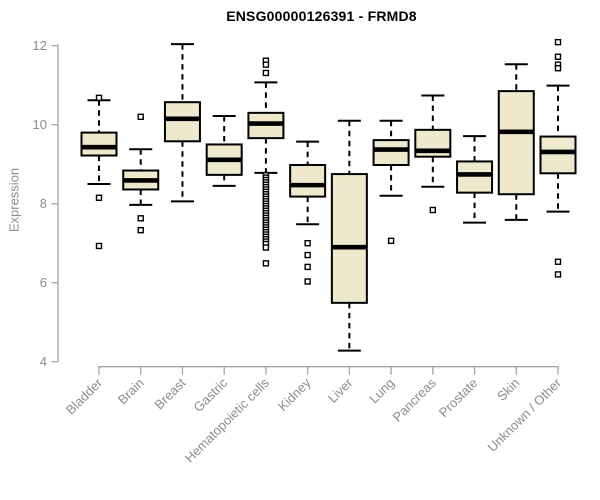  Describe the element at coordinates (391, 182) in the screenshot. I see `box-lung` at that location.